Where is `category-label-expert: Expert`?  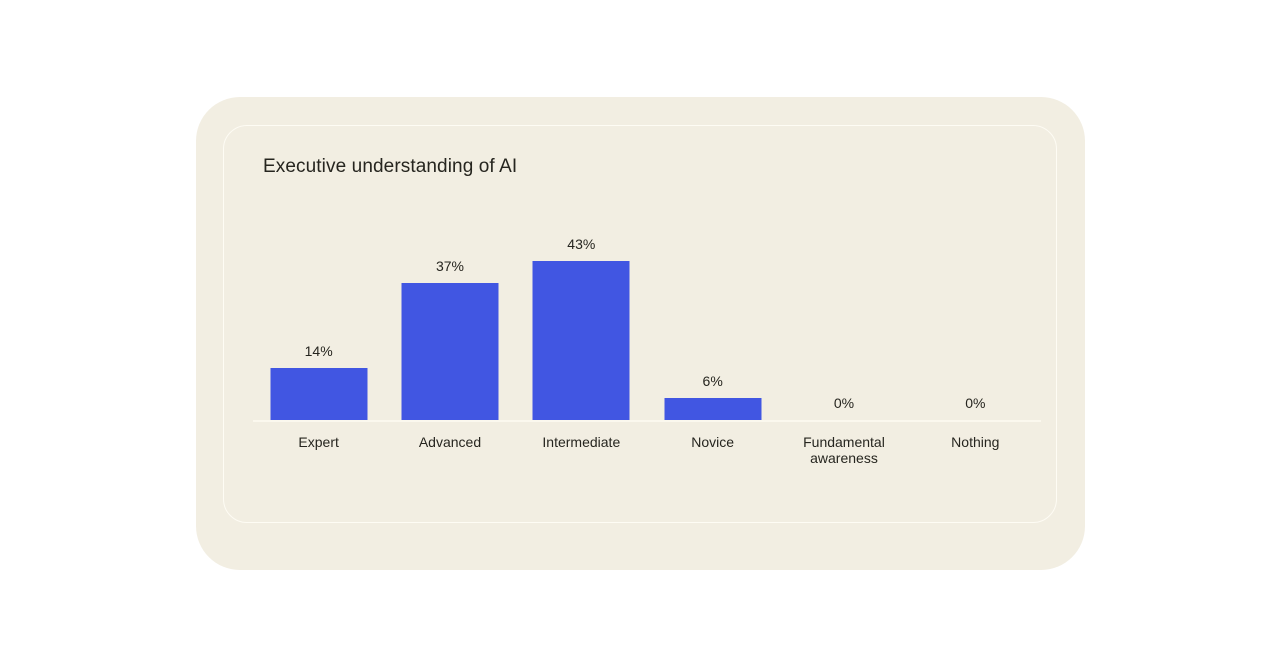 category-label-expert: Expert is located at coordinates (318, 442).